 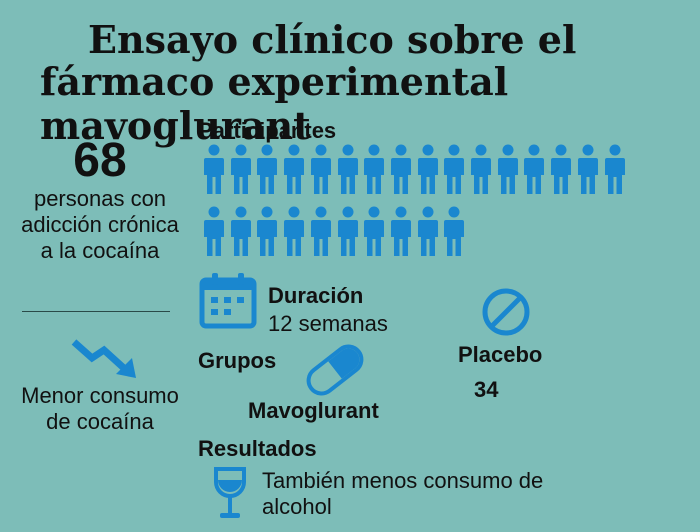 I want to click on result-secondary: También menos consumo de alcohol, so click(x=403, y=493).